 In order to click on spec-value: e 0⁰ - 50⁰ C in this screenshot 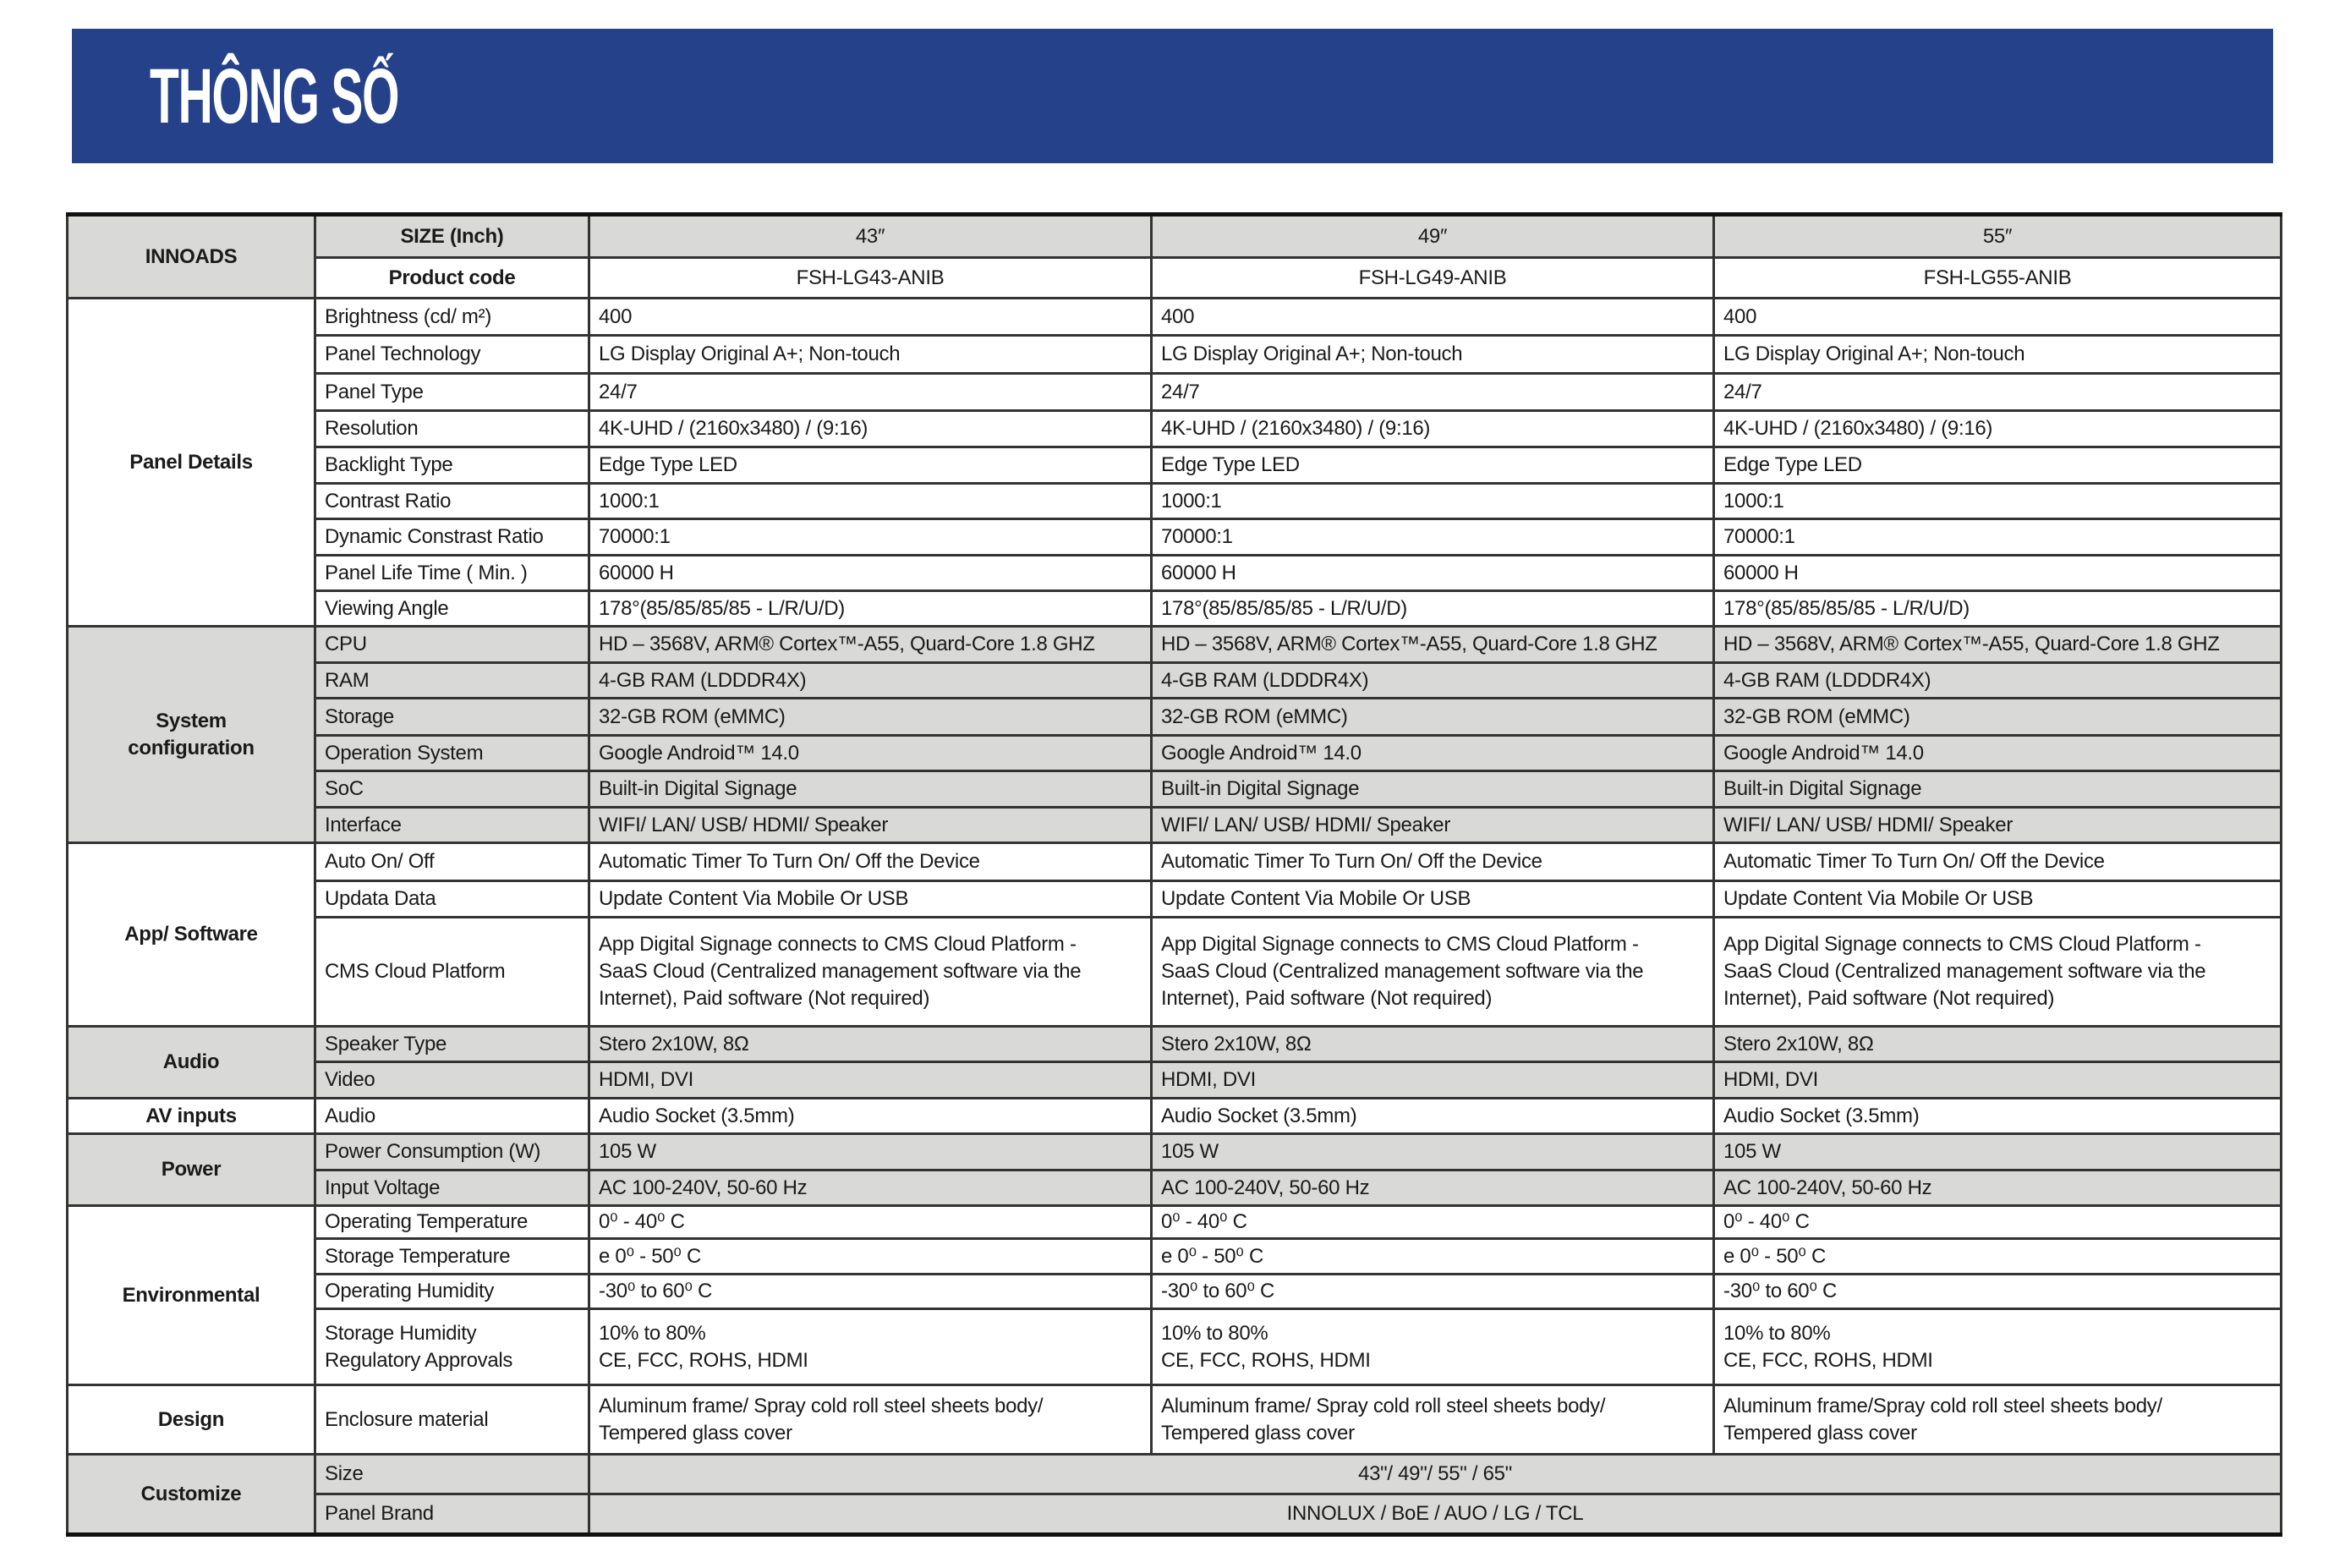, I will do `click(1432, 1256)`.